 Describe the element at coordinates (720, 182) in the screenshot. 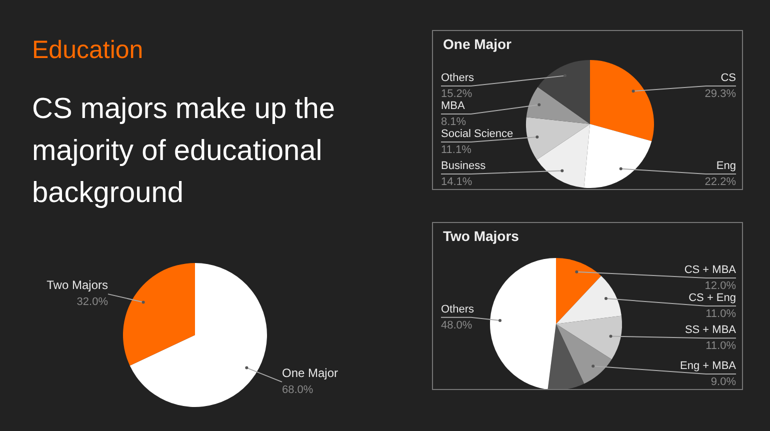

I see `data-label: 22.2%` at that location.